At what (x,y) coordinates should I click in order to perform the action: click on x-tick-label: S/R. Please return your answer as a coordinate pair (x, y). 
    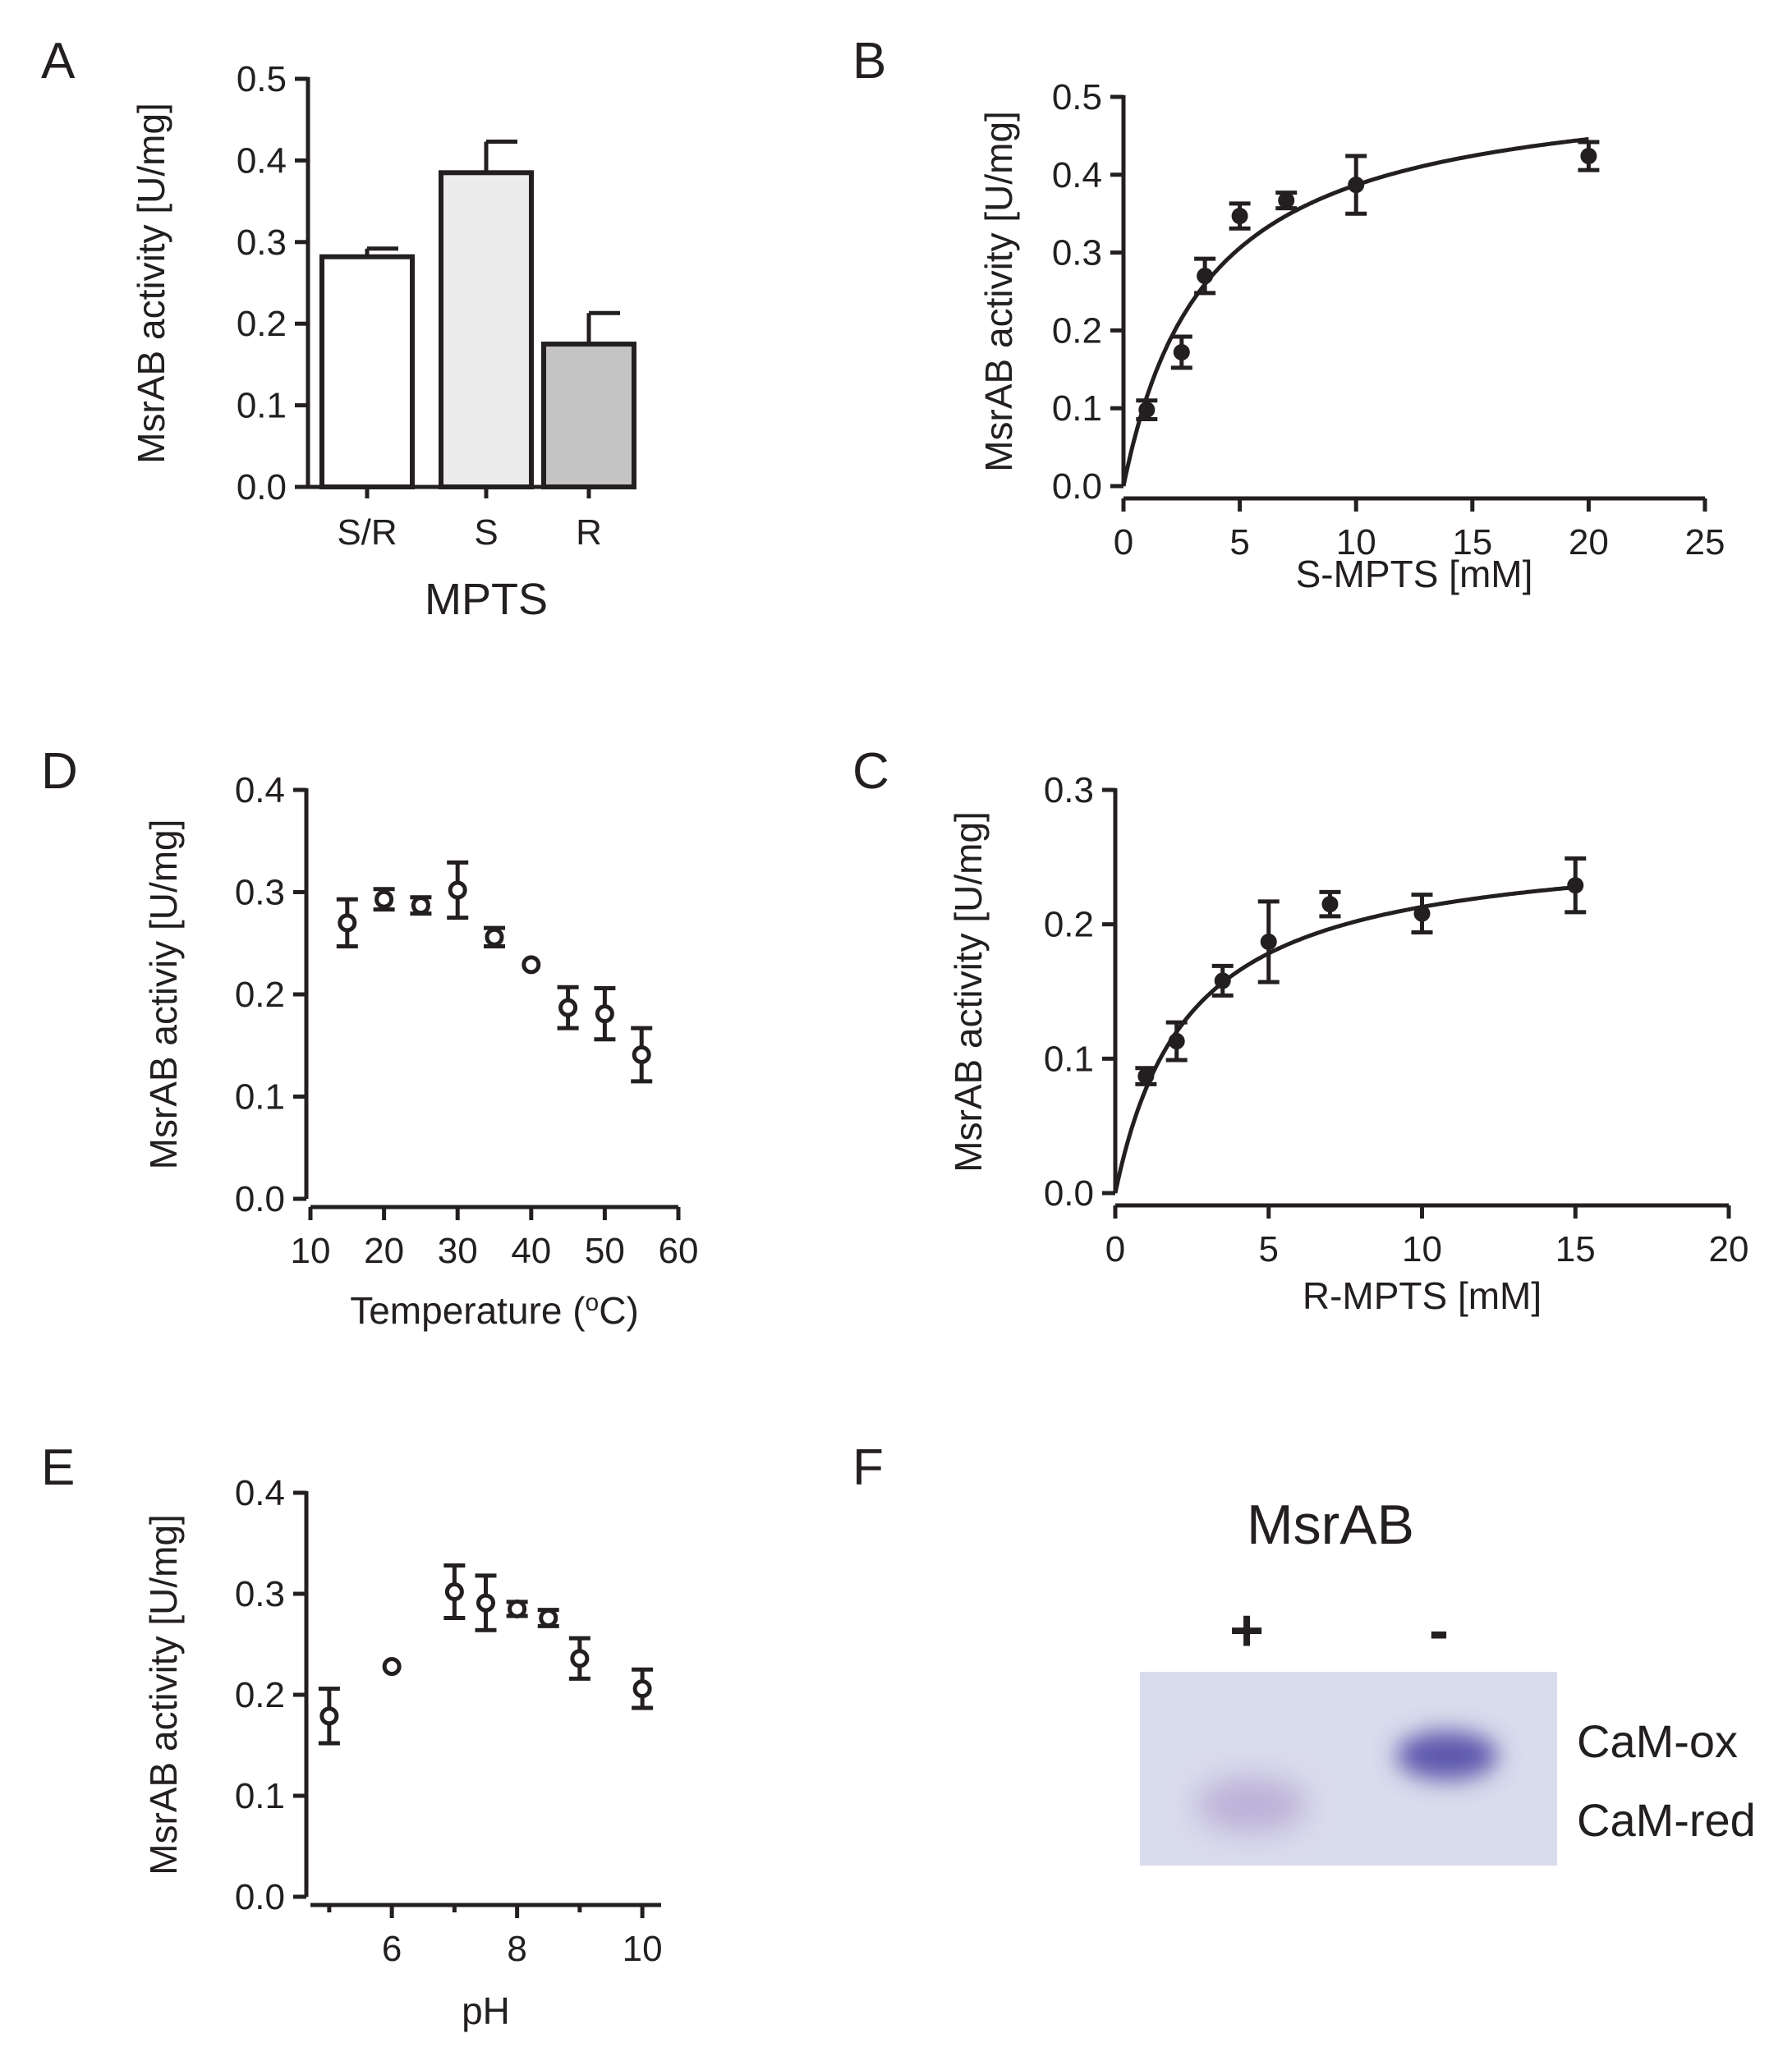
    Looking at the image, I should click on (367, 532).